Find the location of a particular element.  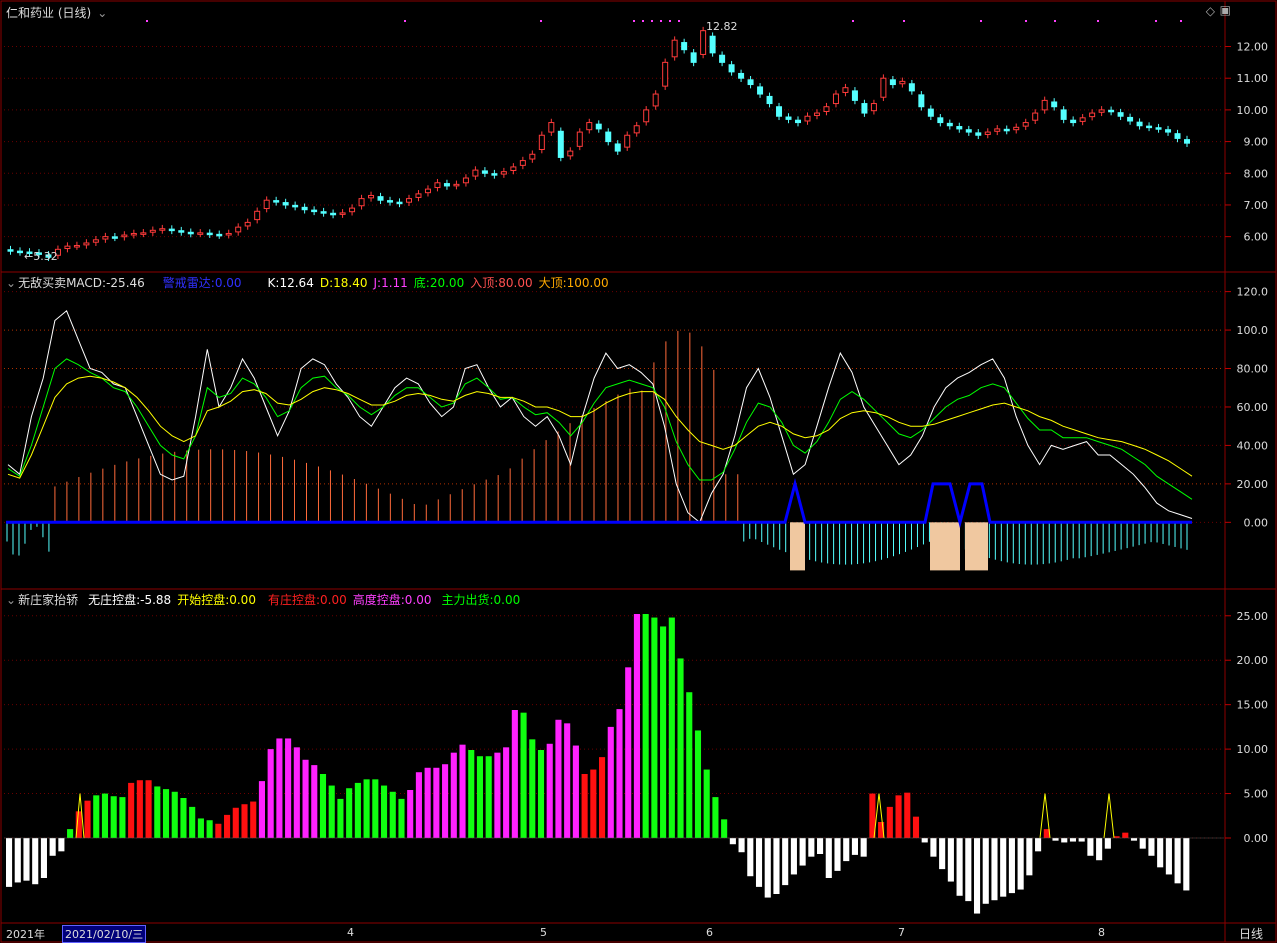

y-tick-label: 100.0 is located at coordinates (1253, 330).